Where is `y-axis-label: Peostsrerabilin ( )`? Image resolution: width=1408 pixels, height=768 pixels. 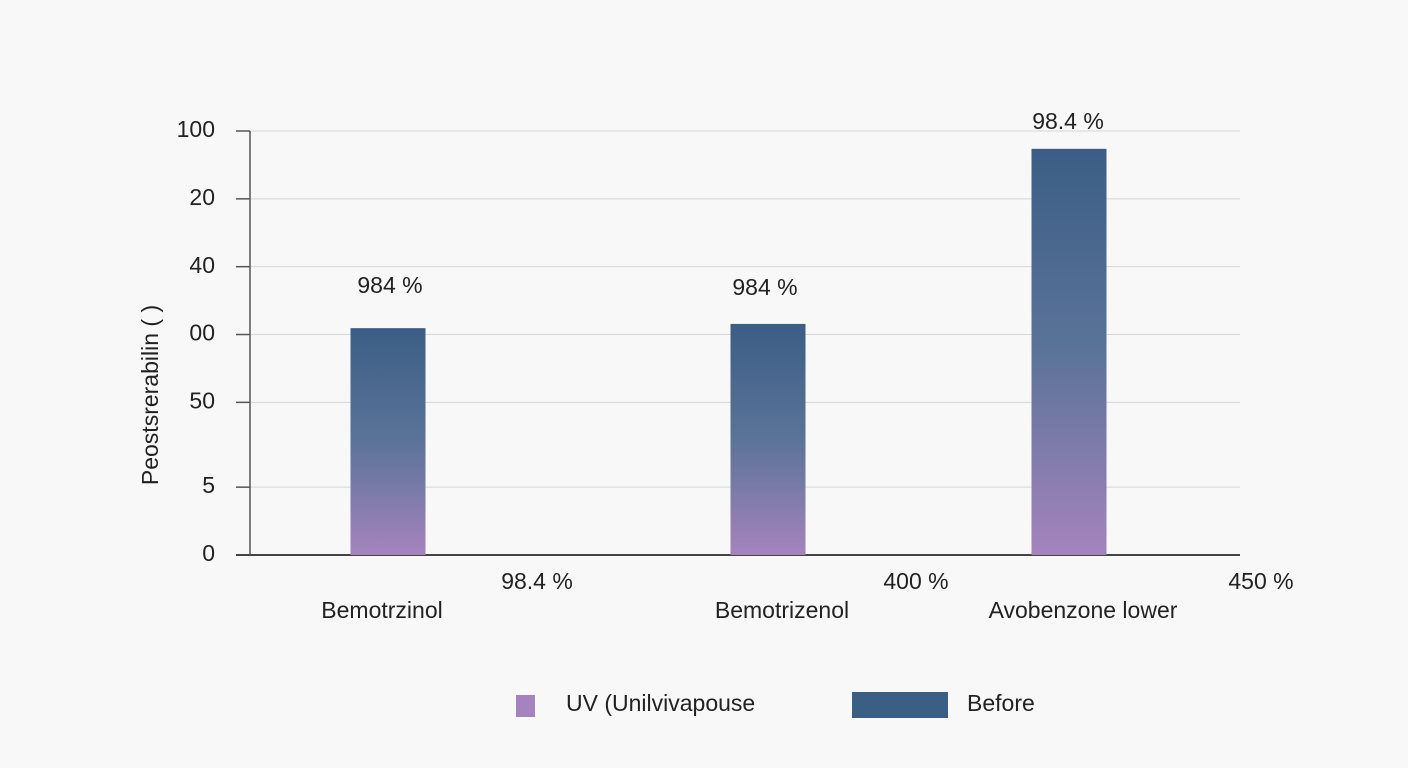 y-axis-label: Peostsrerabilin ( ) is located at coordinates (150, 395).